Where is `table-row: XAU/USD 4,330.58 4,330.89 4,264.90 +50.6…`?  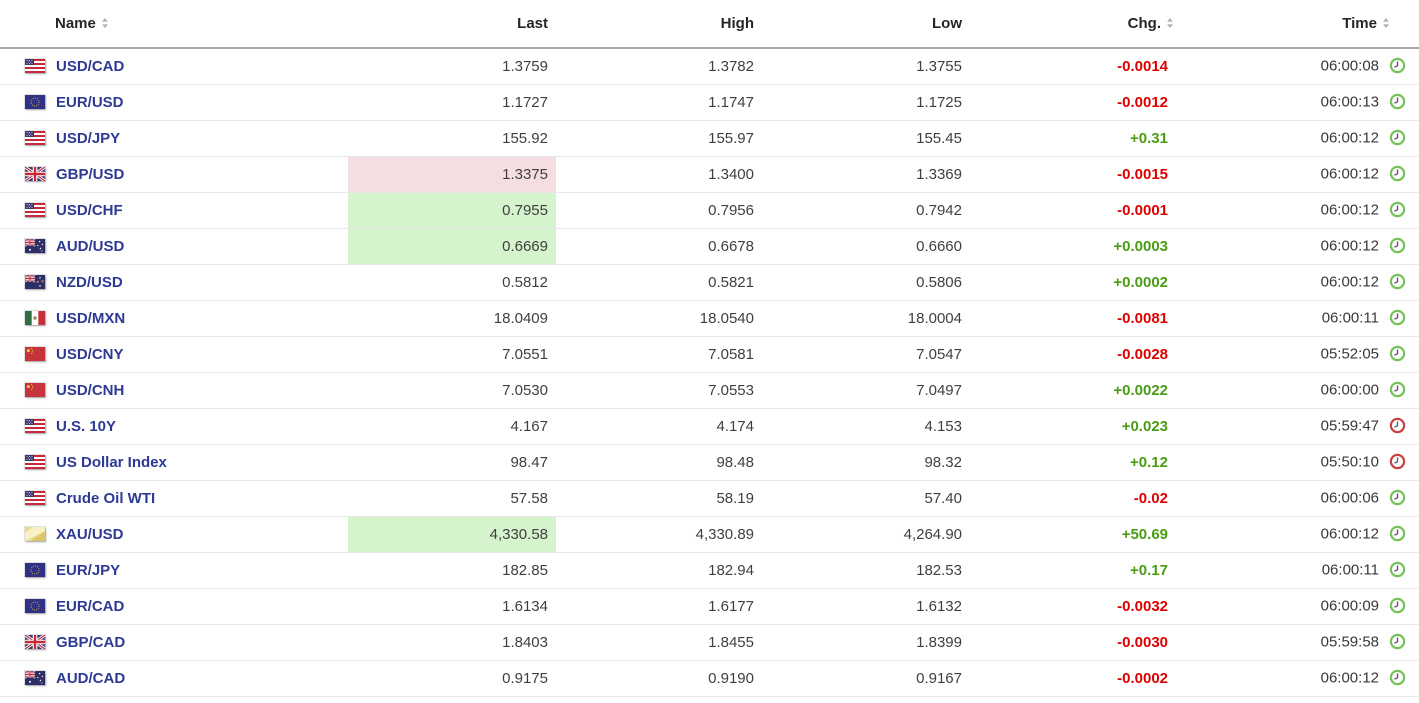 table-row: XAU/USD 4,330.58 4,330.89 4,264.90 +50.6… is located at coordinates (709, 534).